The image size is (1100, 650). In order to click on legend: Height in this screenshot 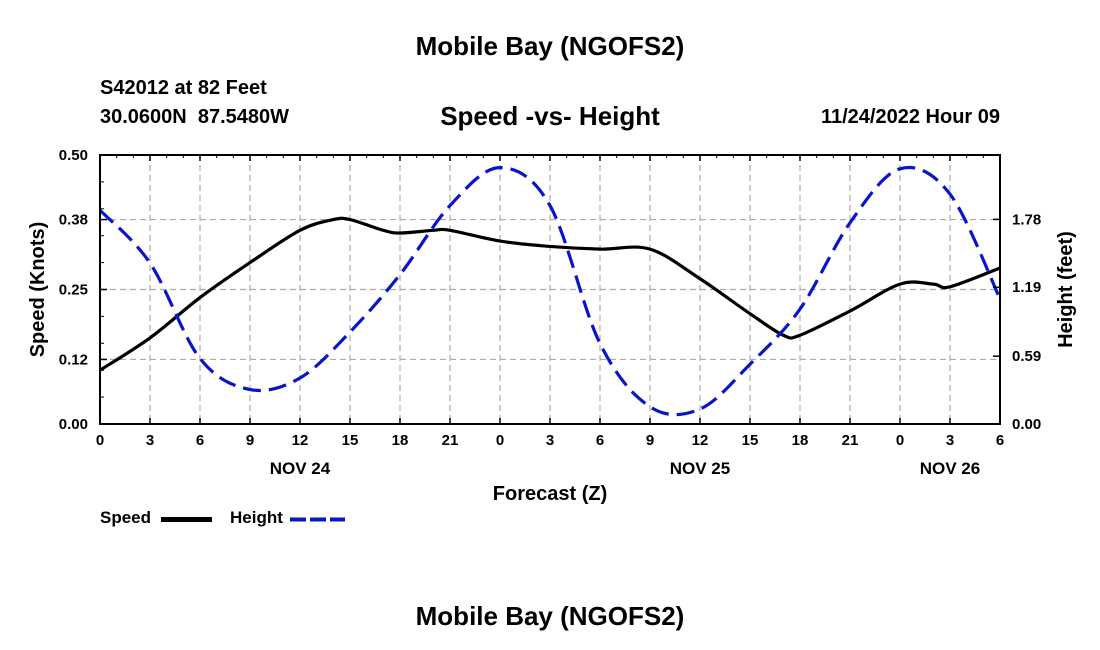, I will do `click(256, 518)`.